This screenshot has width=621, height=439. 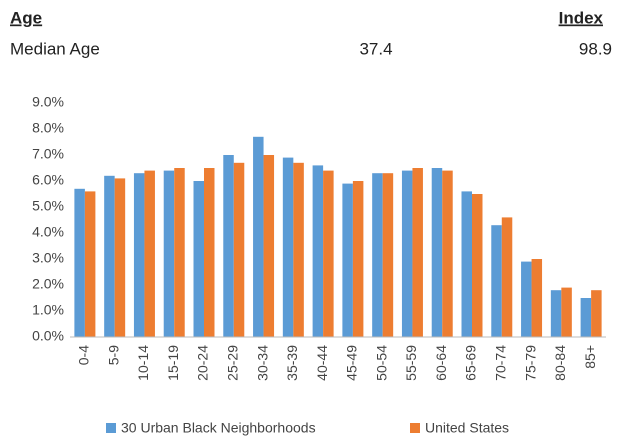 I want to click on y-tick-label: 1.0%, so click(x=48, y=310).